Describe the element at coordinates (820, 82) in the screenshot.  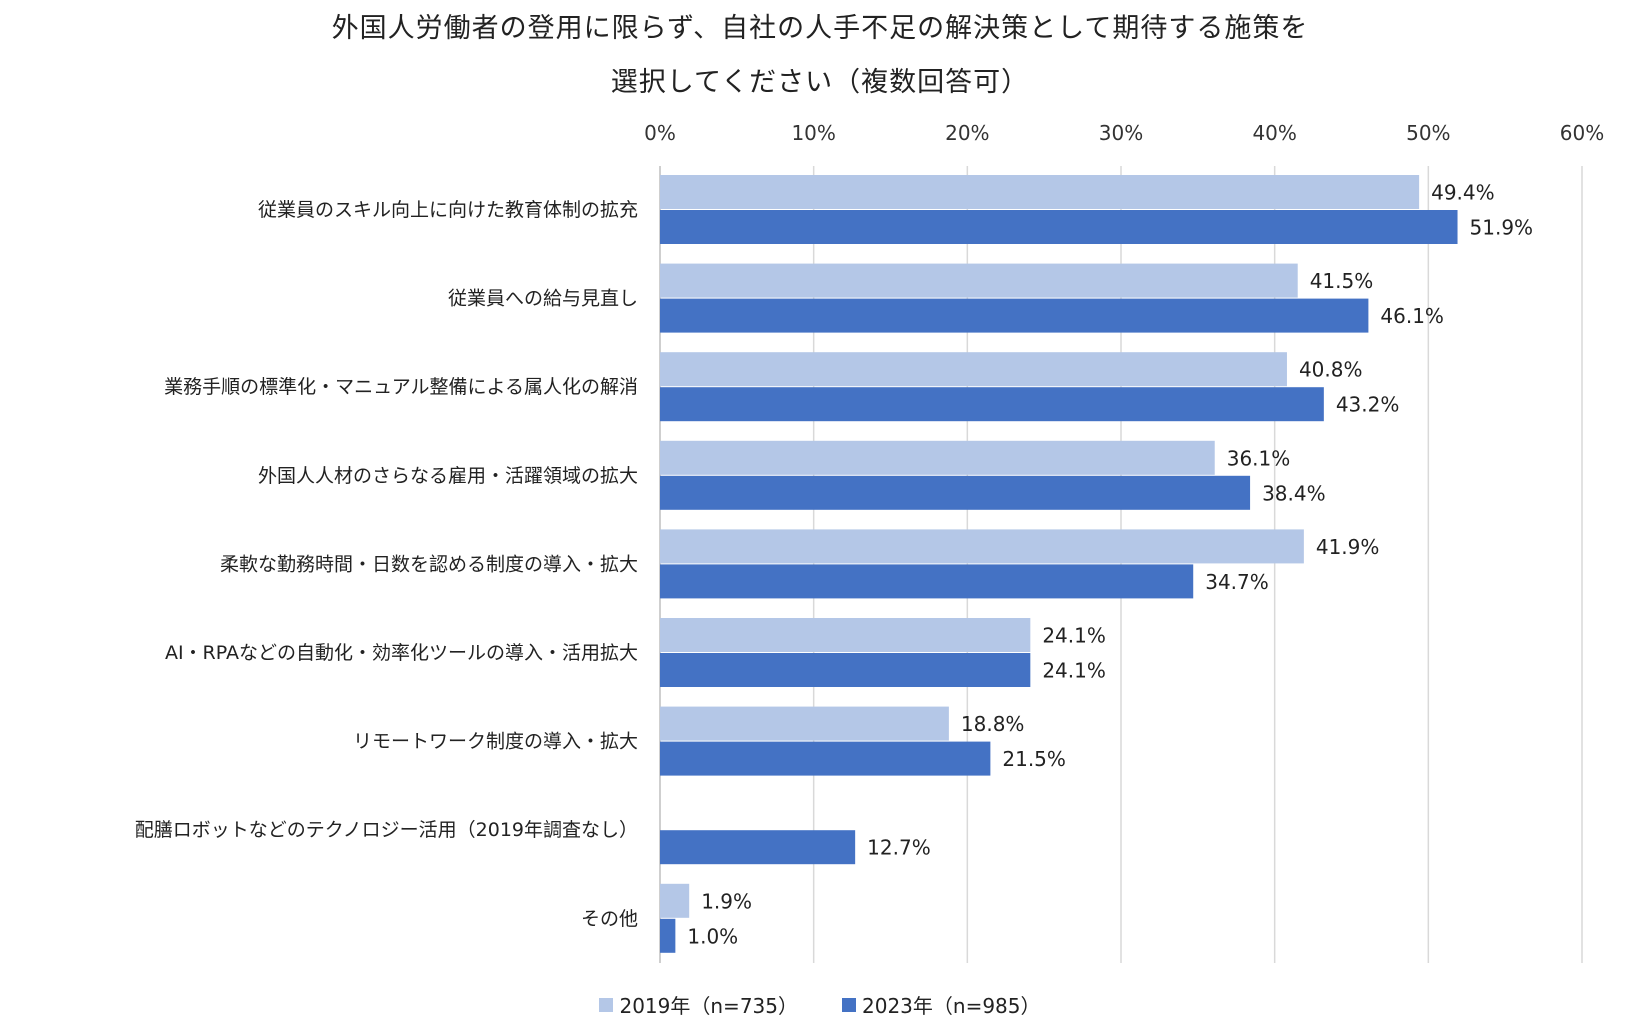
I see `chart-title-line2: 選択してください（複数回答可）` at that location.